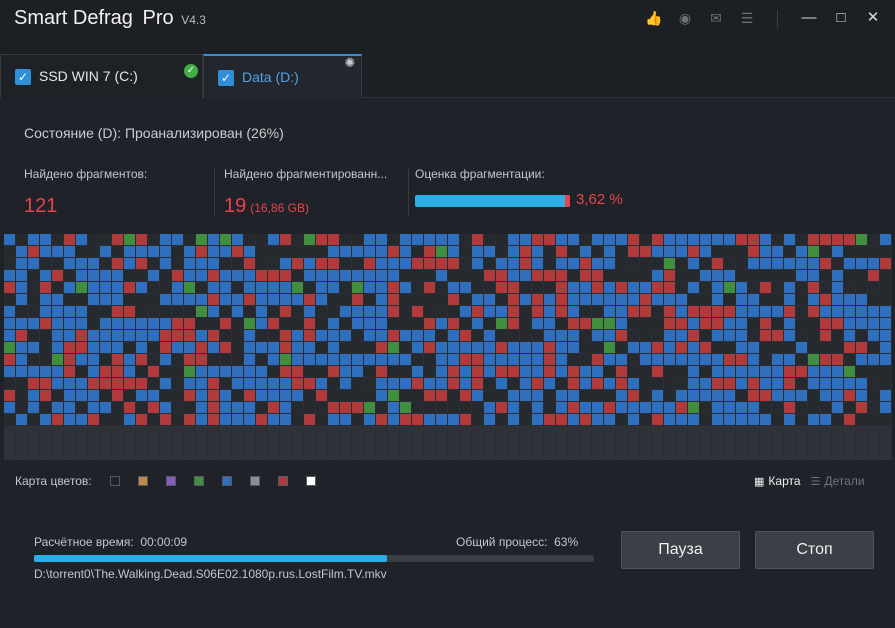 This screenshot has width=895, height=628. I want to click on message-icon: ✉, so click(716, 18).